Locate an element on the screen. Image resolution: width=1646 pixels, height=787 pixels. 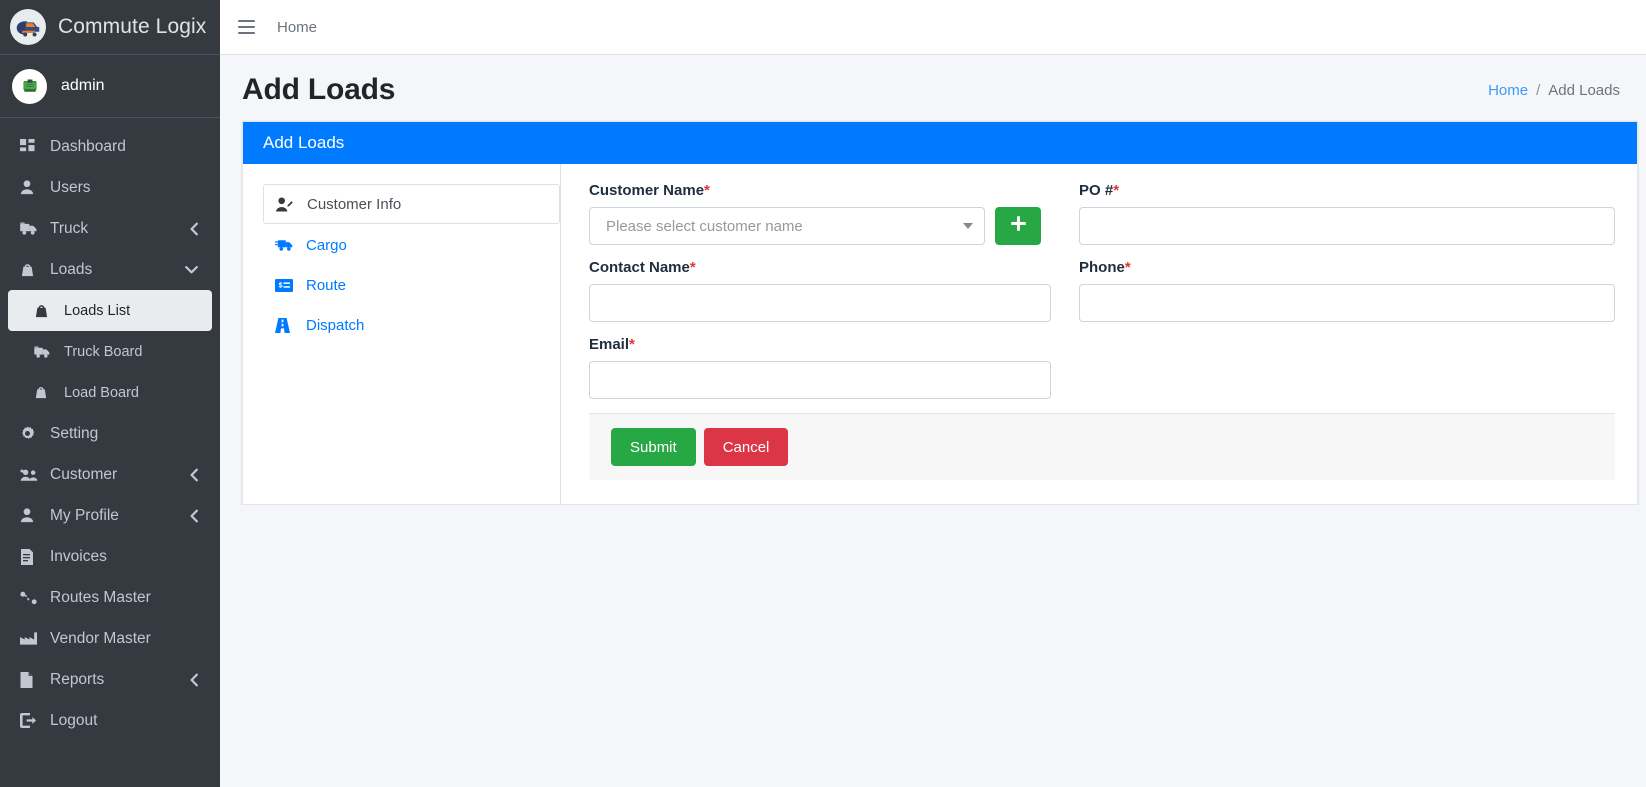
tab-route: $ Route is located at coordinates (411, 285).